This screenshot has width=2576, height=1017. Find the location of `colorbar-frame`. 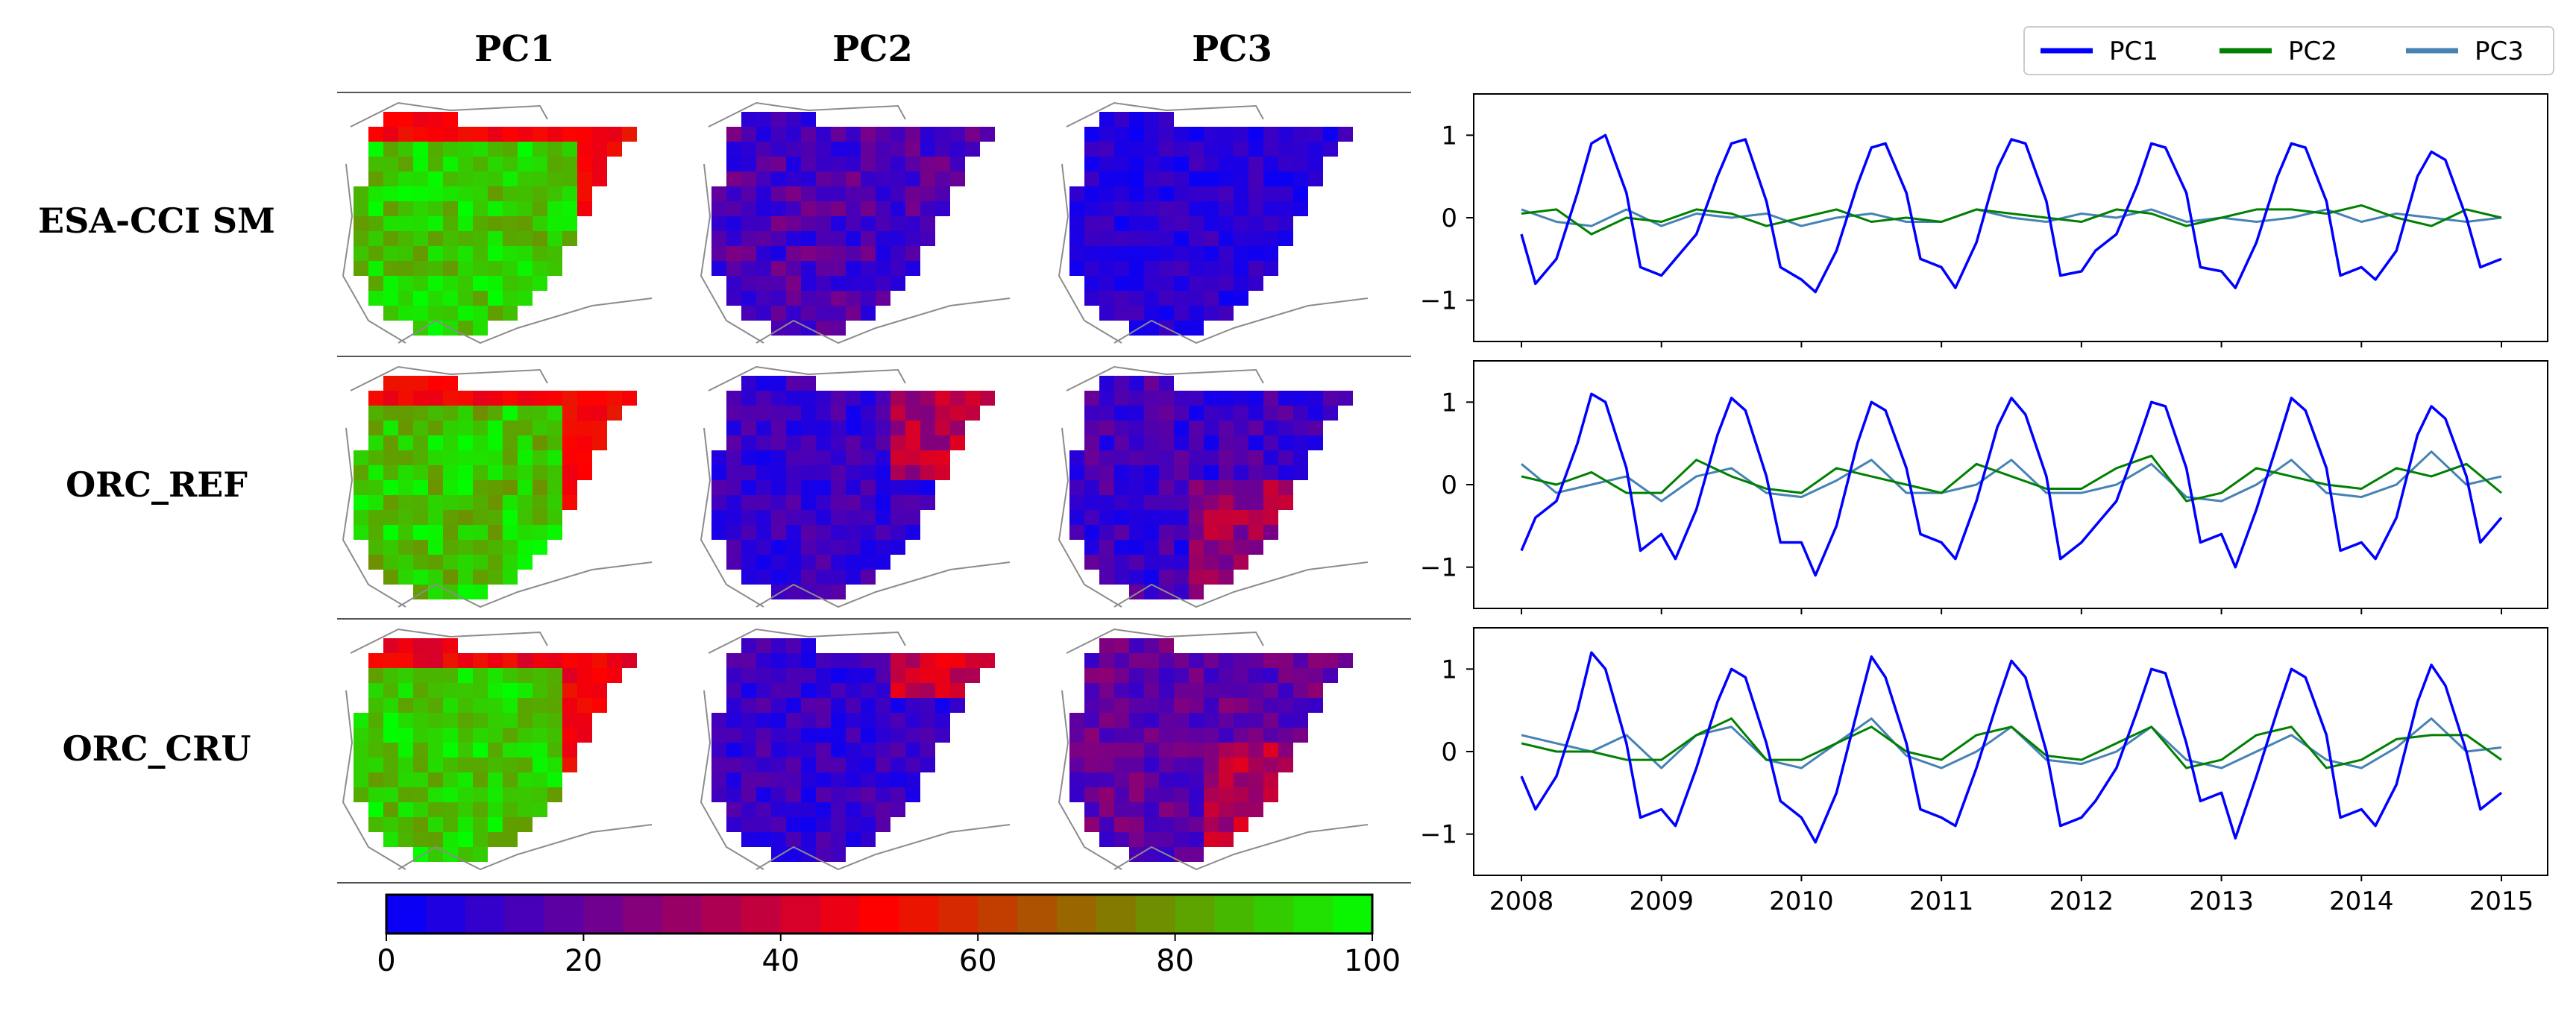

colorbar-frame is located at coordinates (879, 914).